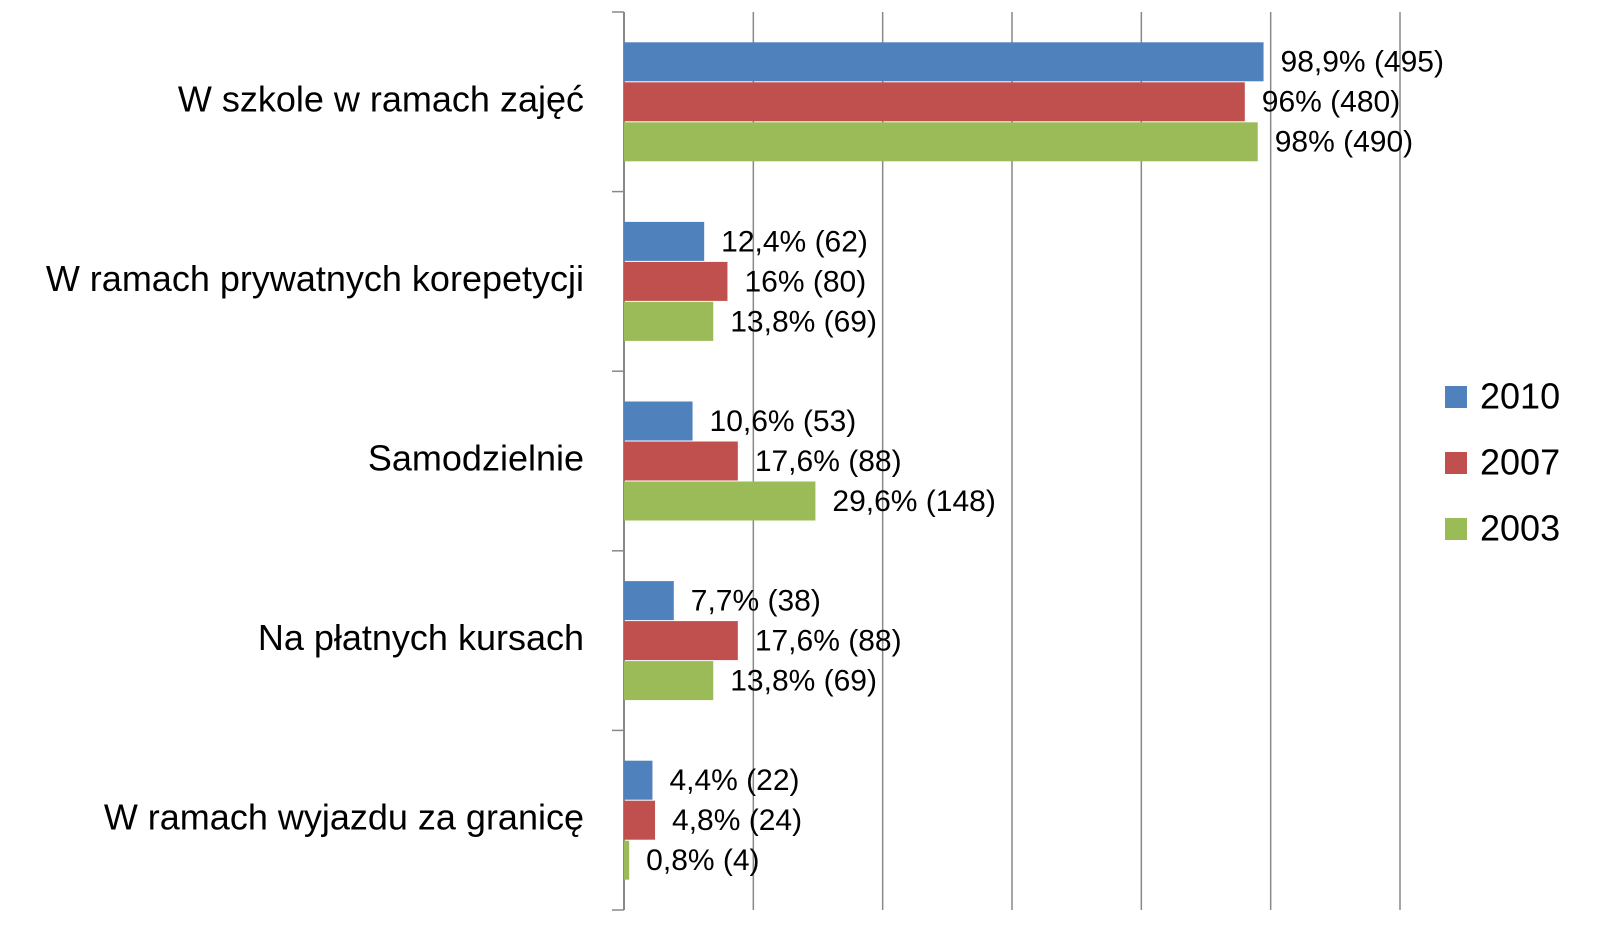  What do you see at coordinates (702, 860) in the screenshot?
I see `data-label: 0,8% (4)` at bounding box center [702, 860].